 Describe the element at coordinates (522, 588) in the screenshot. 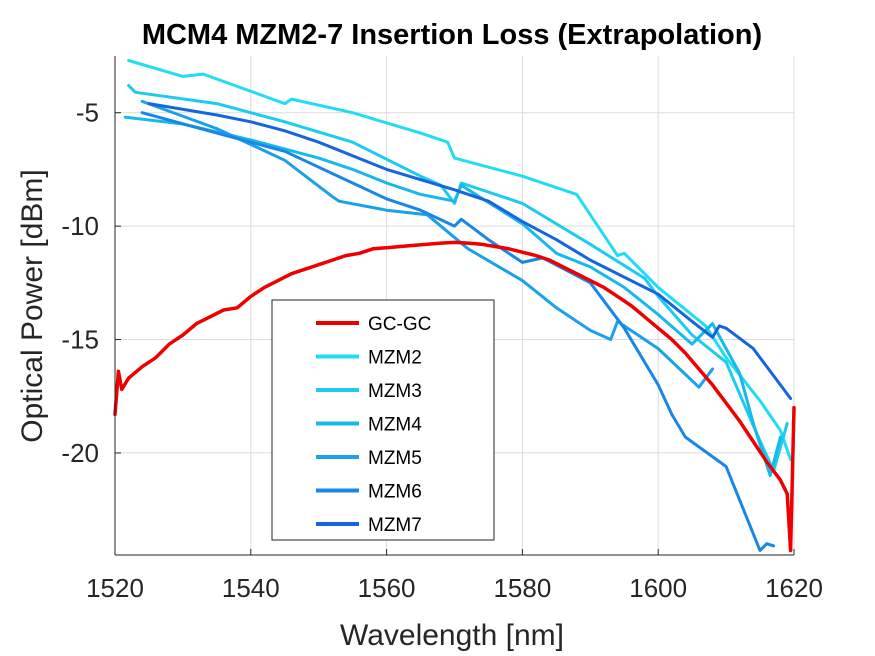

I see `x-tick-label: 1580` at that location.